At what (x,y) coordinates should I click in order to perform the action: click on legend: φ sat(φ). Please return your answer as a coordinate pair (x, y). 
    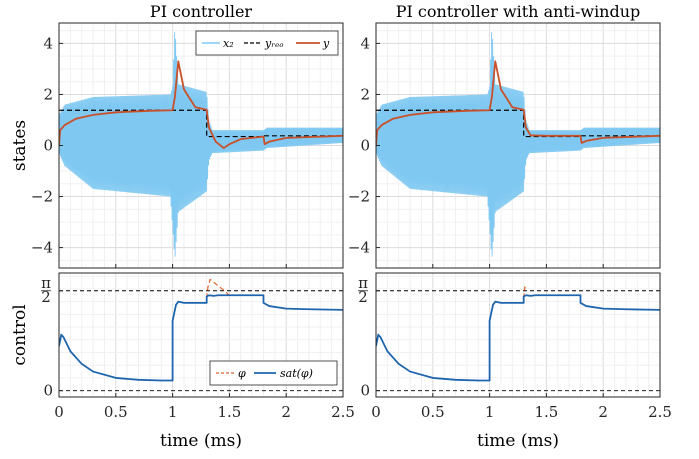
    Looking at the image, I should click on (273, 373).